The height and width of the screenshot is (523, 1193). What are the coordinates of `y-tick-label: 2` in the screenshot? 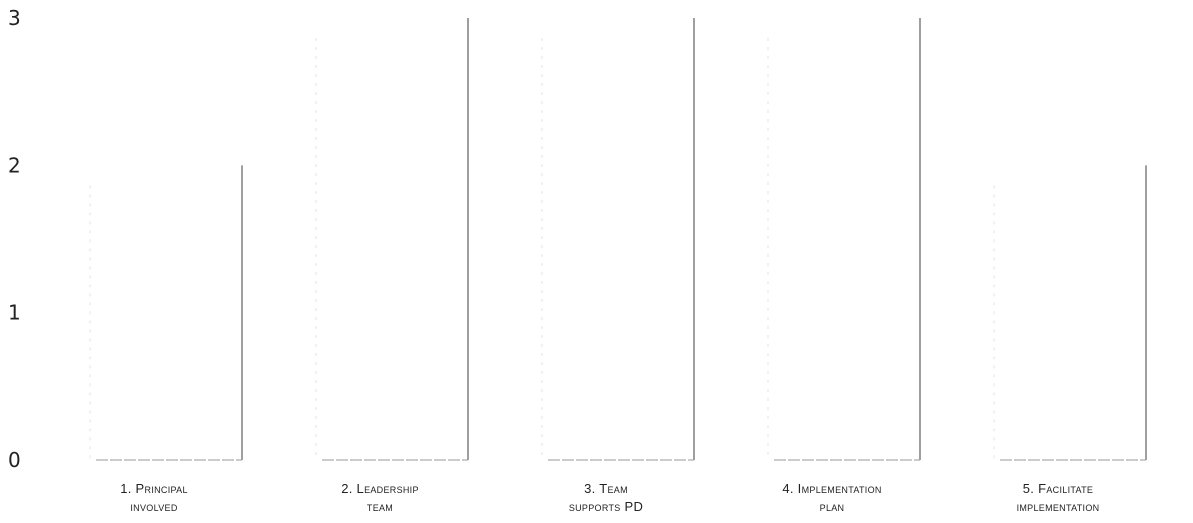 It's located at (14, 165).